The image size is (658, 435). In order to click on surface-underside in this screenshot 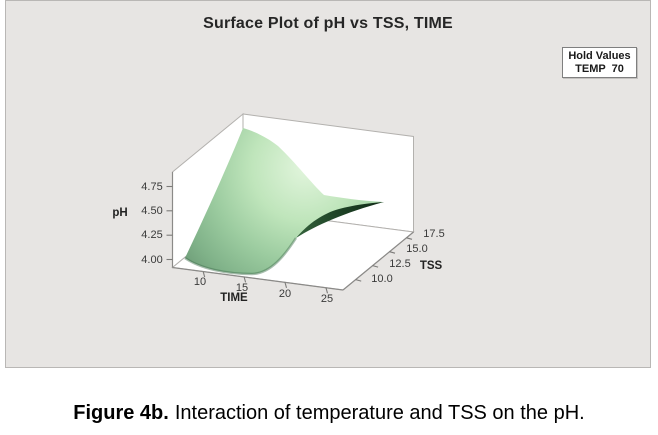, I will do `click(340, 220)`.